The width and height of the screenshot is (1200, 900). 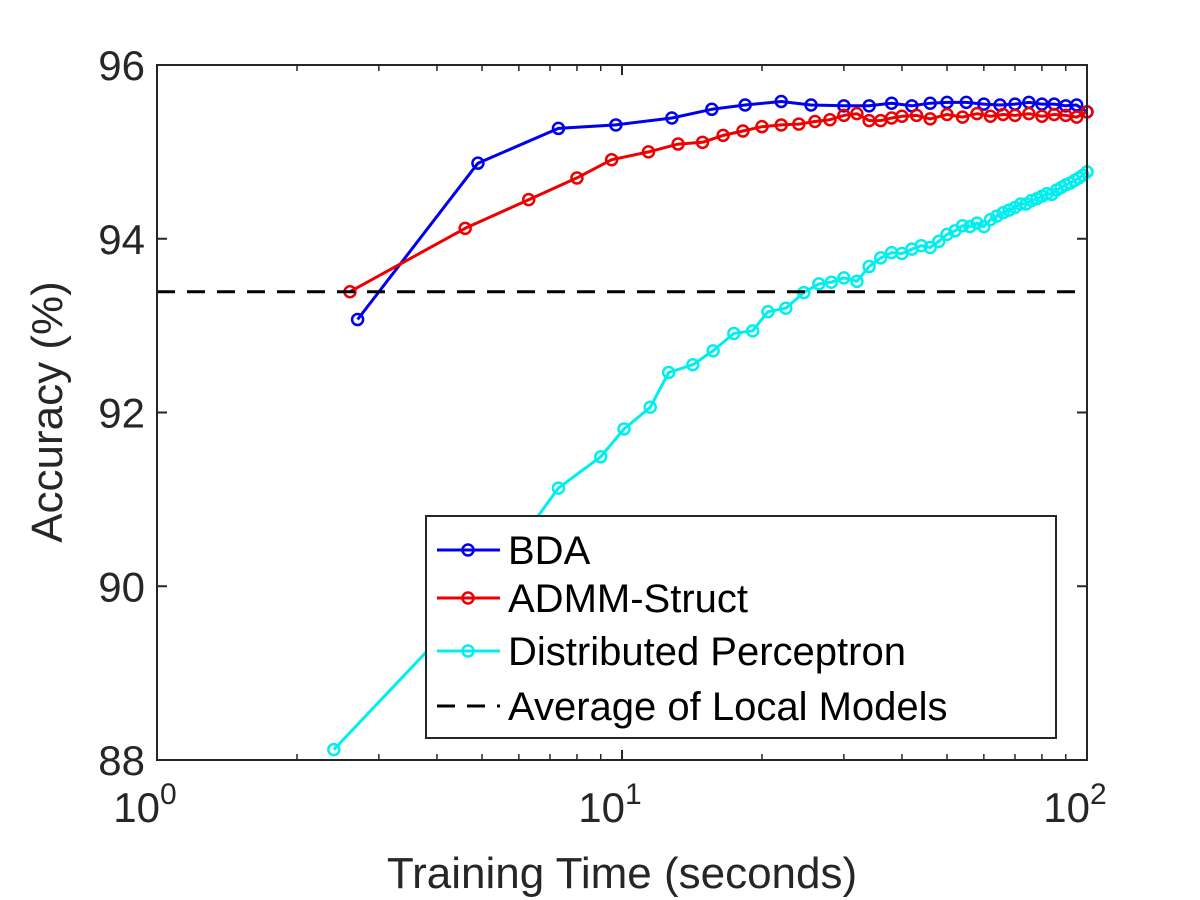 I want to click on legend-label-distributed-perceptron: Distributed Perceptron, so click(x=707, y=652).